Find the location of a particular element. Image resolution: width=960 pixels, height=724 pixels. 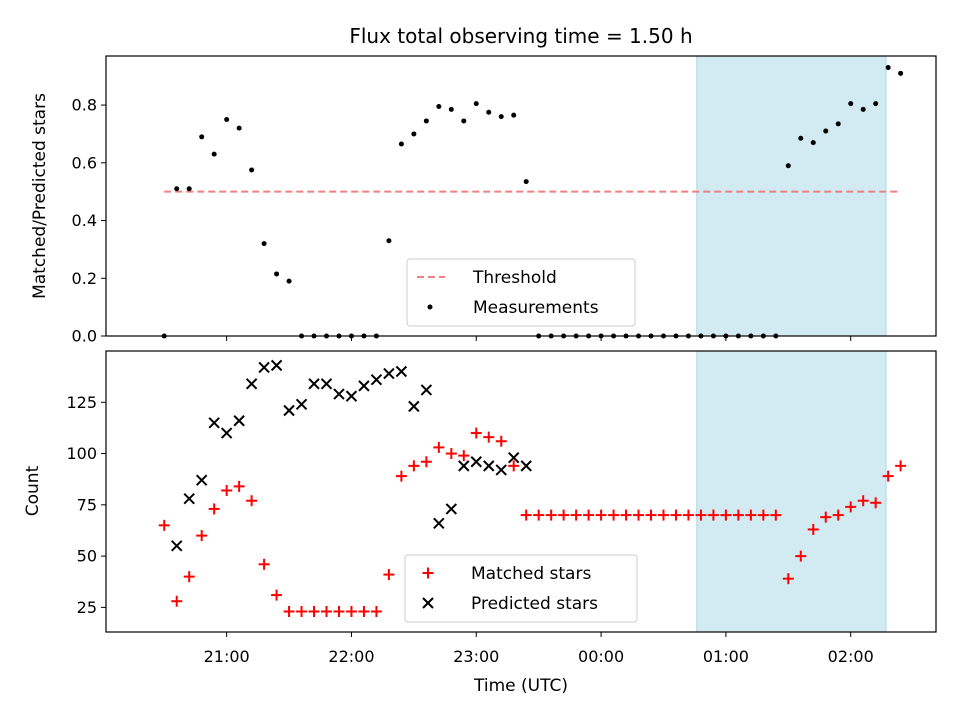

y-tick-label: 75 is located at coordinates (87, 504).